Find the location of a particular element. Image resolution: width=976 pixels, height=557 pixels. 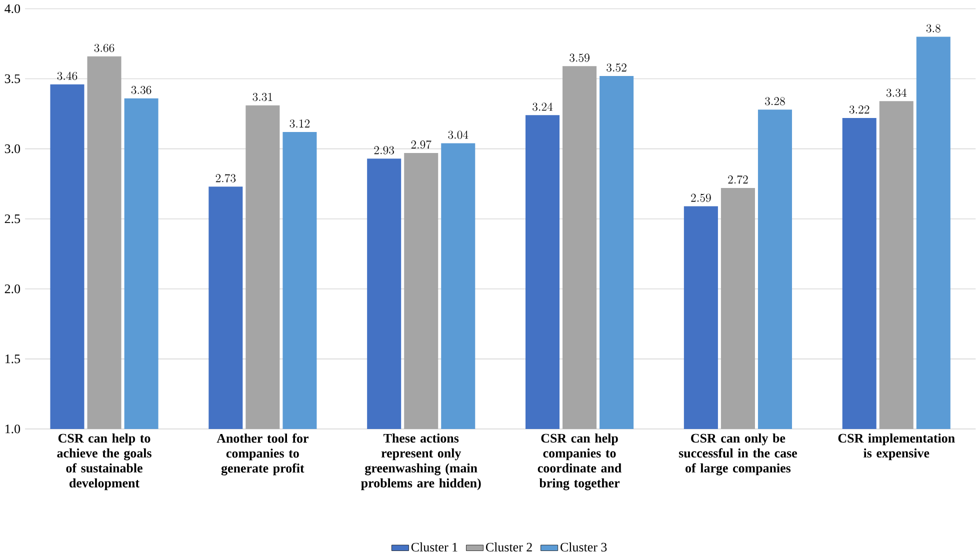

data-label: 3.28 is located at coordinates (775, 101).